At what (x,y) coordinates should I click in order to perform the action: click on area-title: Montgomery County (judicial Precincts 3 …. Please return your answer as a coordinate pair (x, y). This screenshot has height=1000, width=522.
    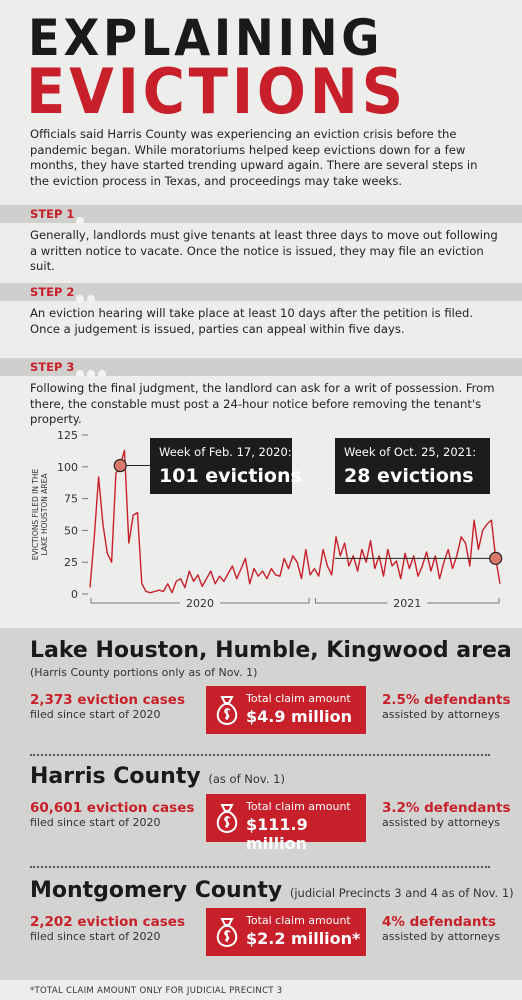
    Looking at the image, I should click on (272, 891).